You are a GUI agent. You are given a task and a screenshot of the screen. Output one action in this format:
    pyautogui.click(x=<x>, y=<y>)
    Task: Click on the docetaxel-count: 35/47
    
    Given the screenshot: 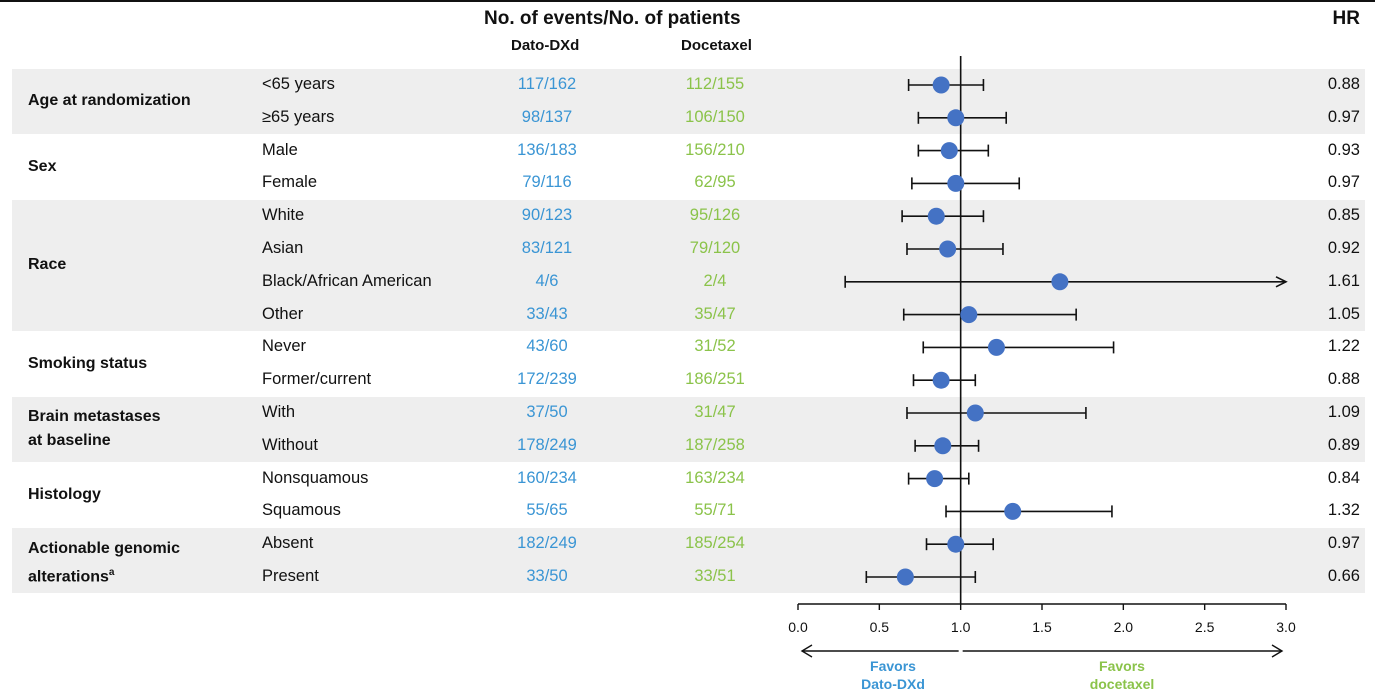 What is the action you would take?
    pyautogui.click(x=715, y=313)
    